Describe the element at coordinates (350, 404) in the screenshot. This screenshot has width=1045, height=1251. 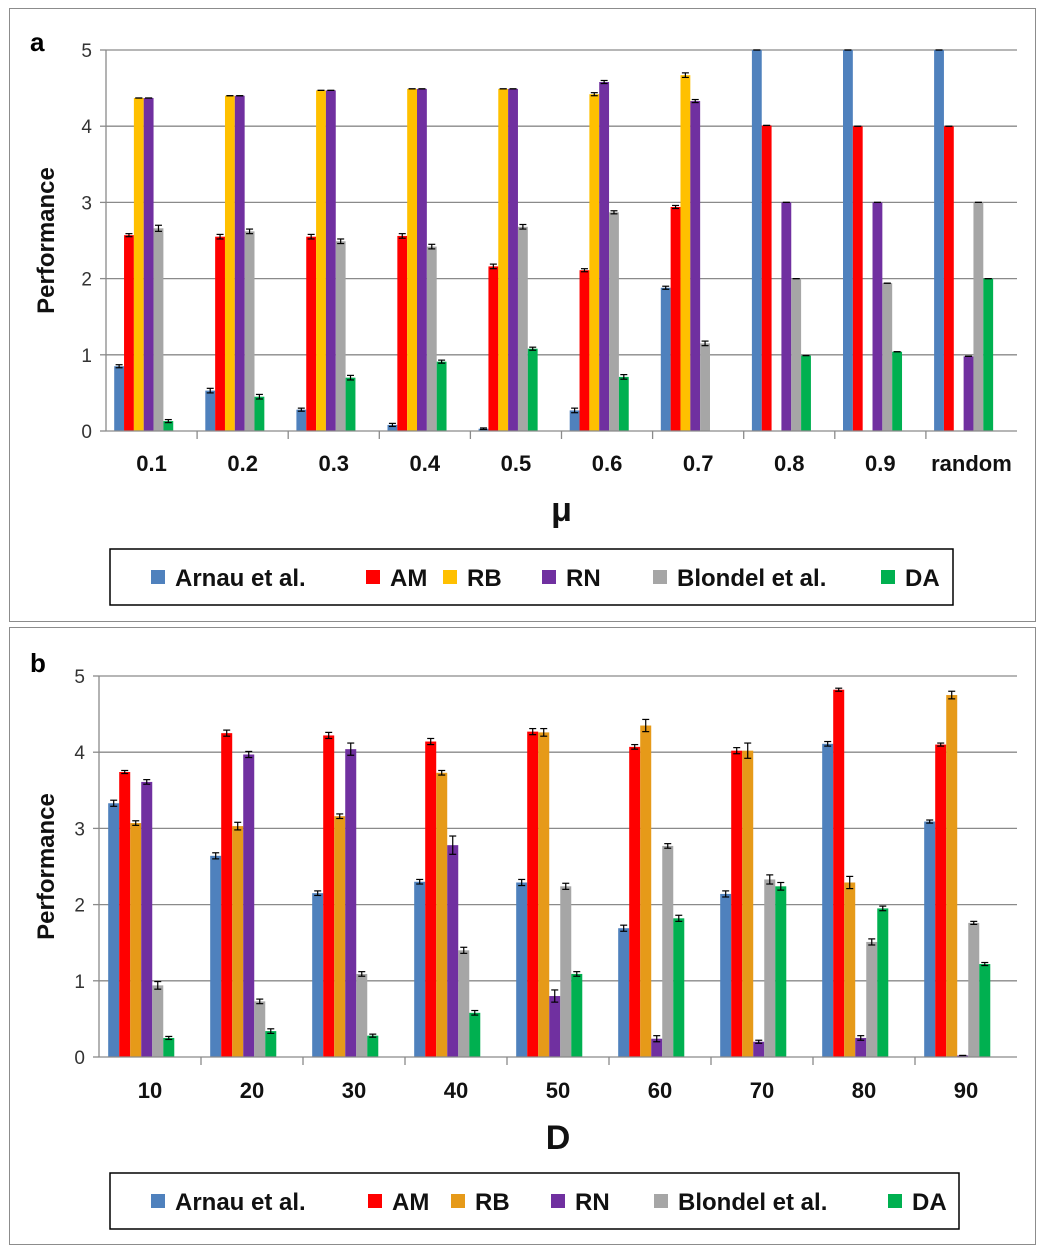
I see `bar-da-0.3` at that location.